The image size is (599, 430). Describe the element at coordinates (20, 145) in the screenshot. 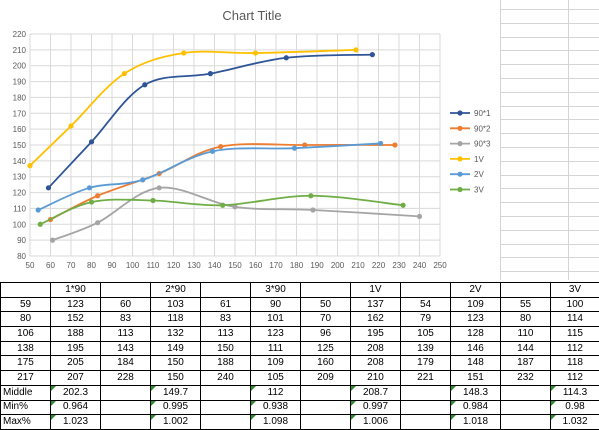

I see `y-tick-label: 150` at that location.